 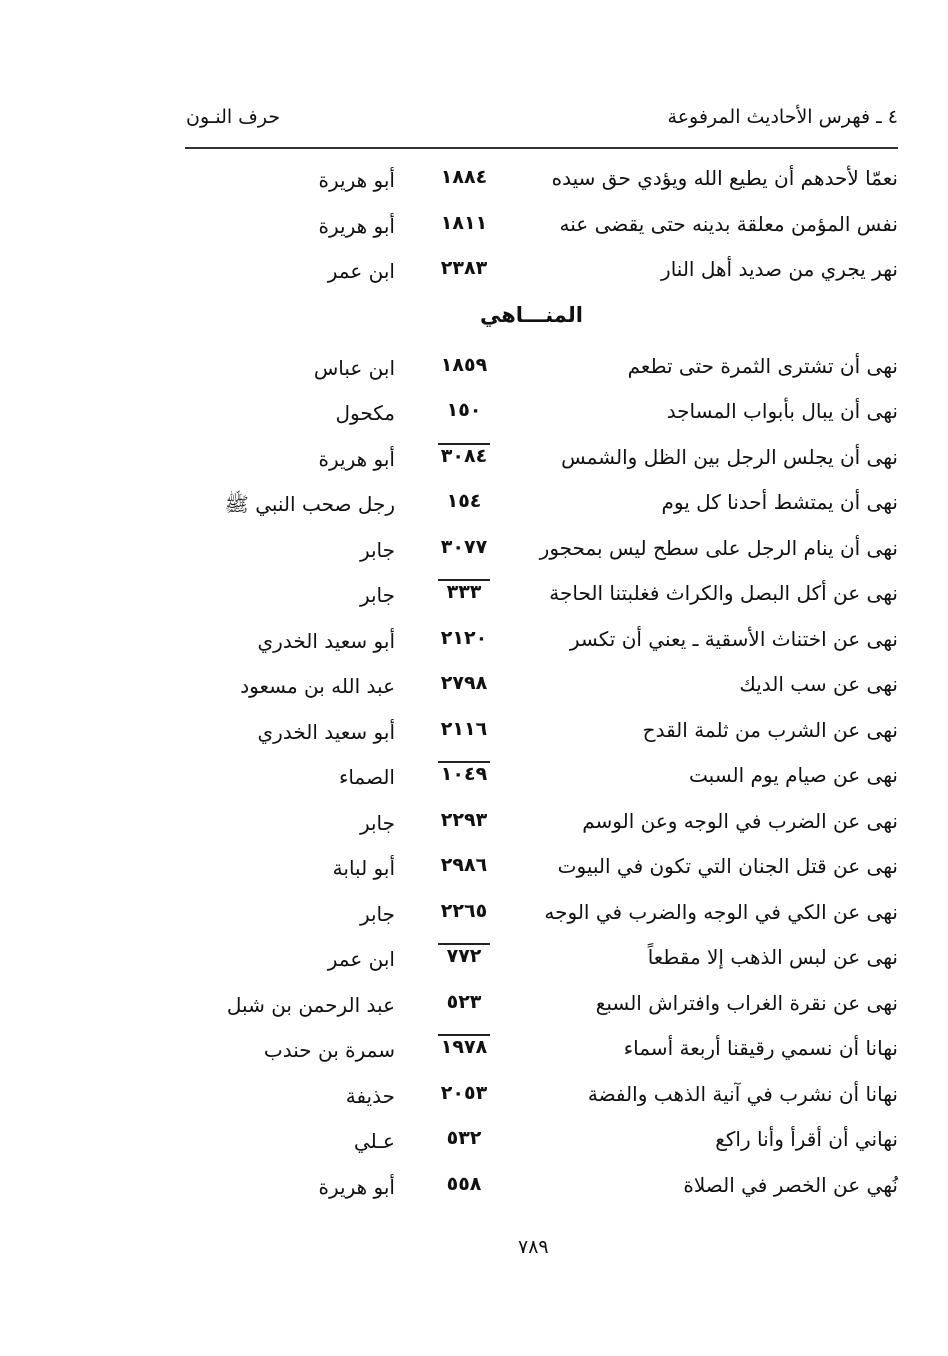 What do you see at coordinates (354, 367) in the screenshot?
I see `narrator: ابن عباس` at bounding box center [354, 367].